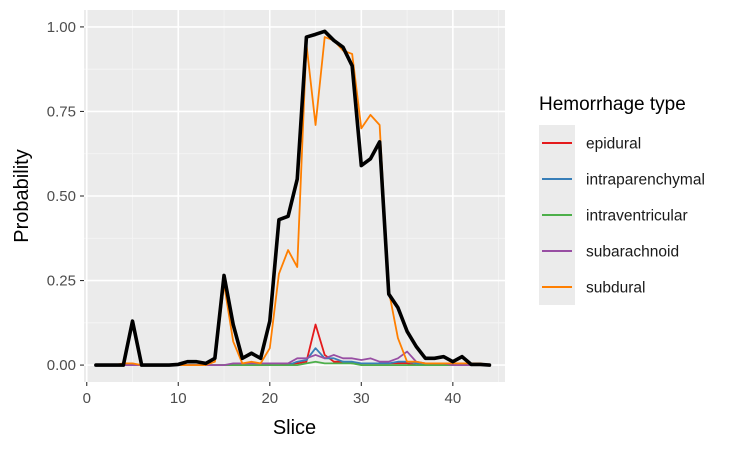  What do you see at coordinates (61, 196) in the screenshot?
I see `y-tick-label: 0.50` at bounding box center [61, 196].